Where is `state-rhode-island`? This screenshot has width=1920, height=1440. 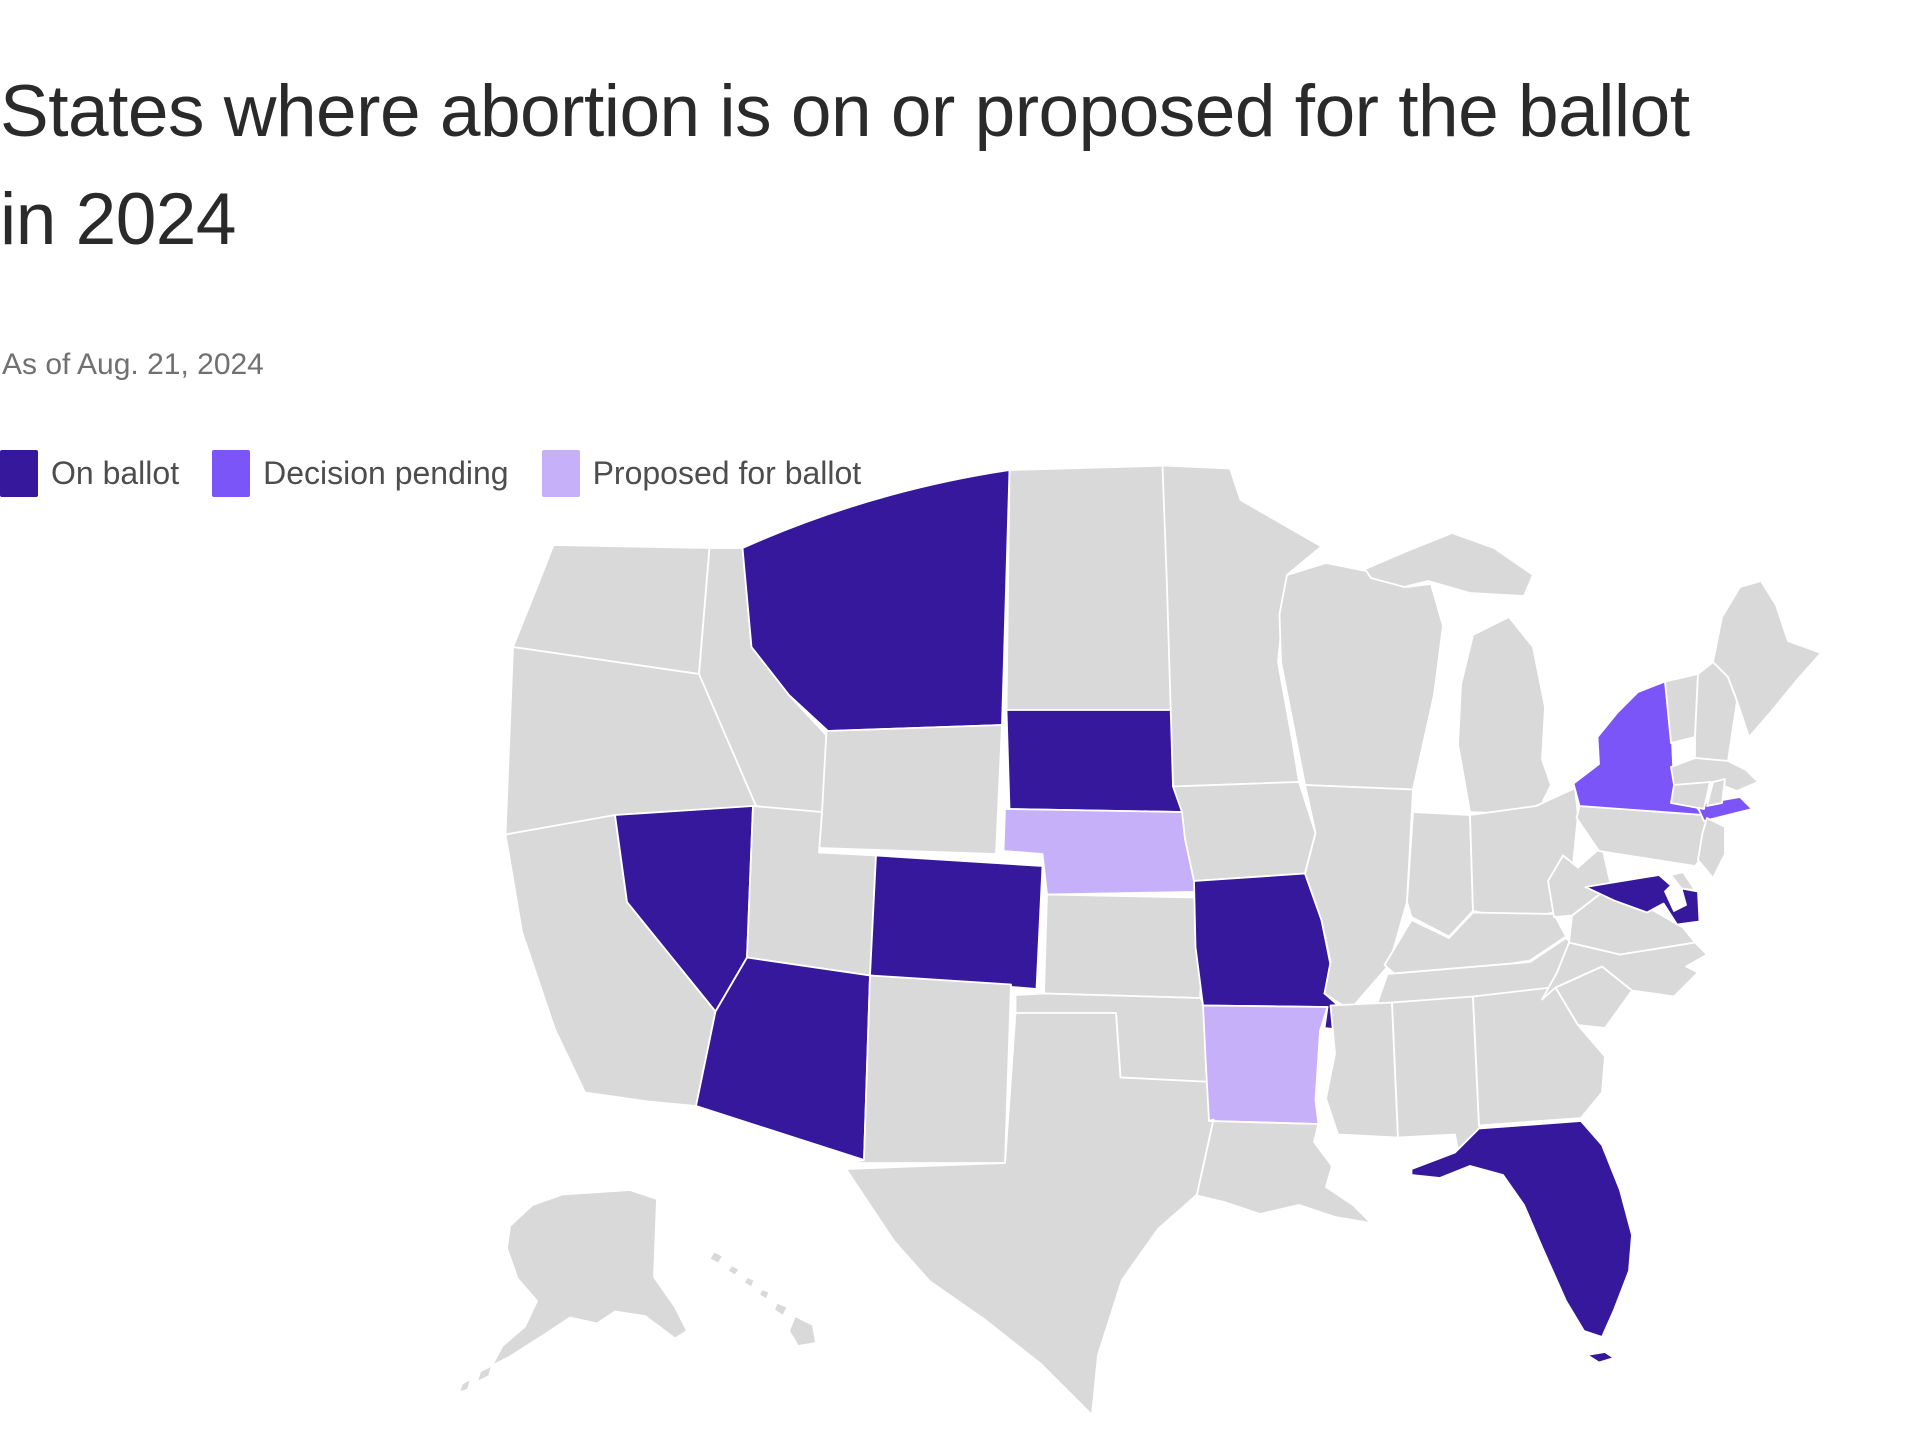
state-rhode-island is located at coordinates (1716, 792).